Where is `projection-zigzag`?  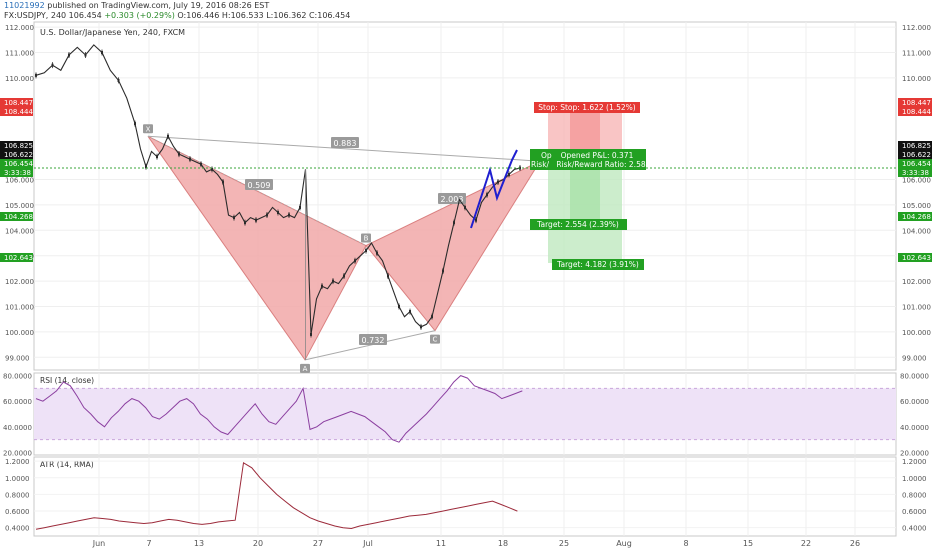 projection-zigzag is located at coordinates (494, 189).